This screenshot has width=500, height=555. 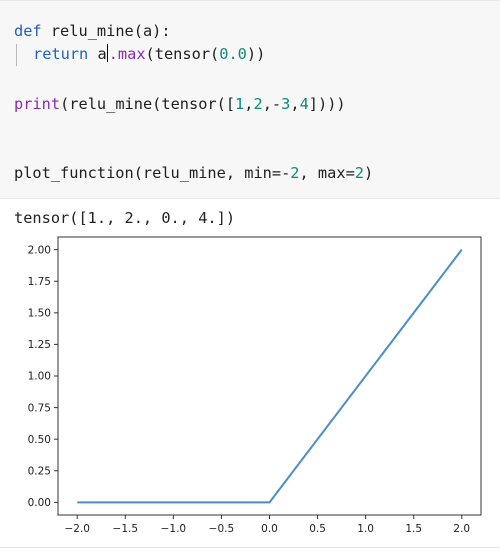 What do you see at coordinates (39, 408) in the screenshot?
I see `y-tick-label-3: 0.75` at bounding box center [39, 408].